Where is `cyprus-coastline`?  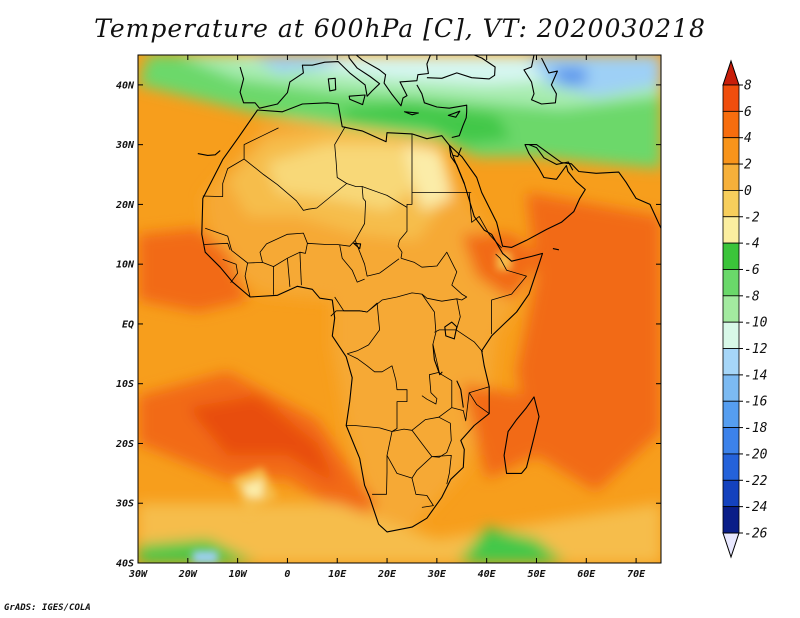 cyprus-coastline is located at coordinates (454, 114).